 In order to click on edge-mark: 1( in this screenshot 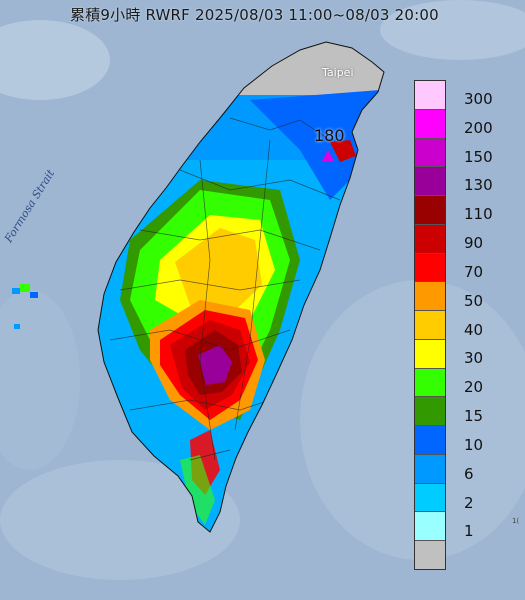, I will do `click(516, 521)`.